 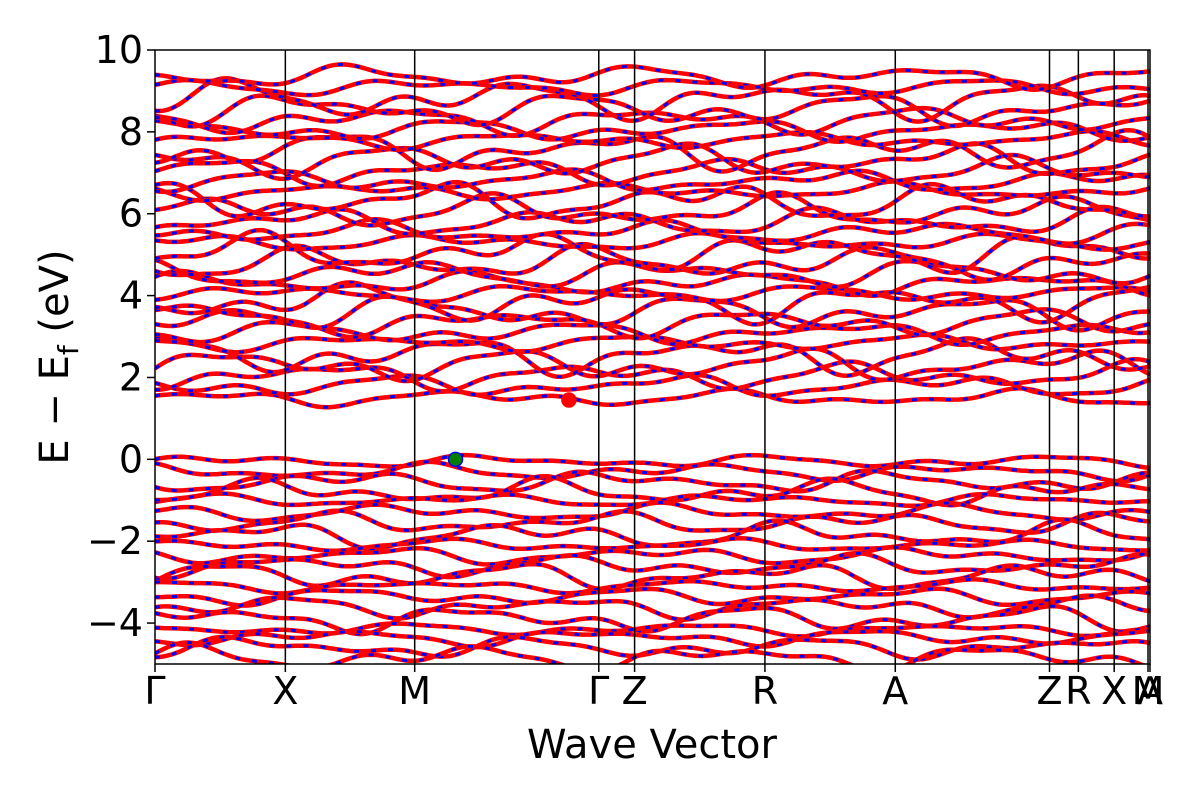 I want to click on y-axis-label-unit: (eV), so click(x=55, y=297).